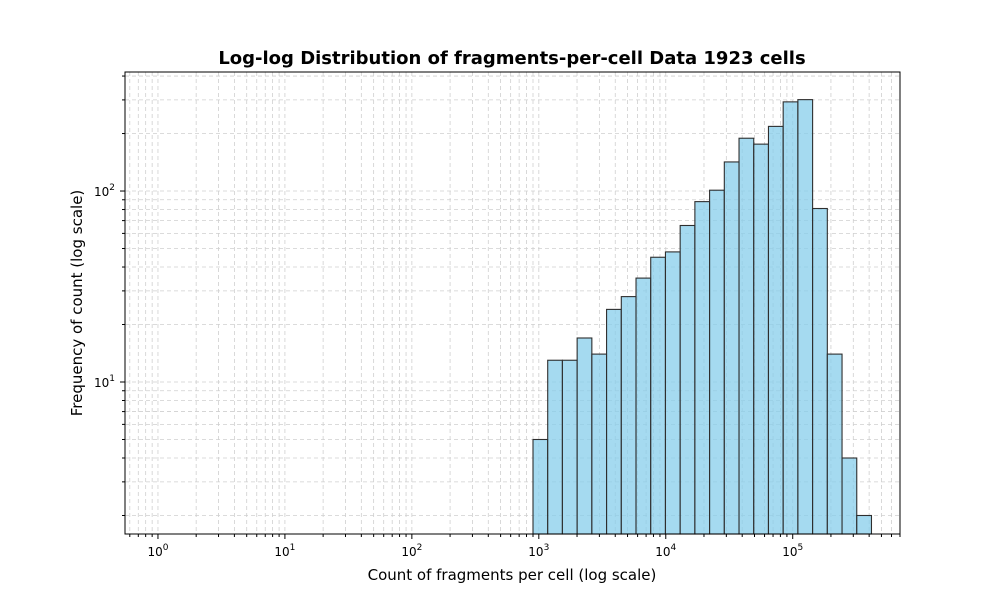 This screenshot has width=1000, height=600. What do you see at coordinates (77, 303) in the screenshot?
I see `y-axis-label: Frequency of count (log scale)` at bounding box center [77, 303].